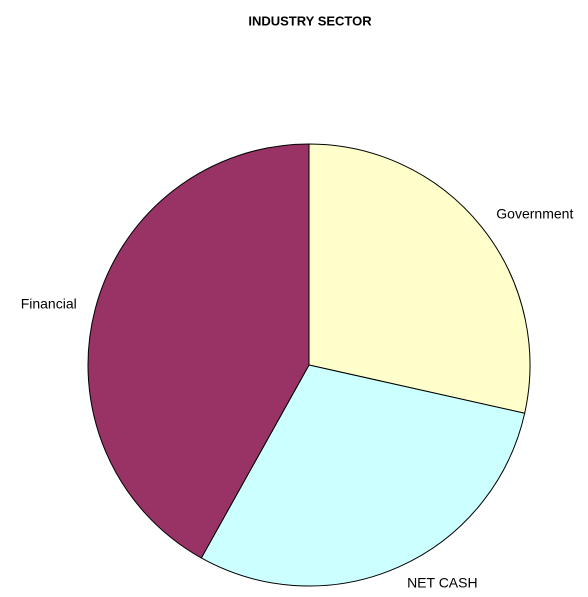 The width and height of the screenshot is (588, 597). Describe the element at coordinates (49, 303) in the screenshot. I see `slice-label: Financial` at that location.